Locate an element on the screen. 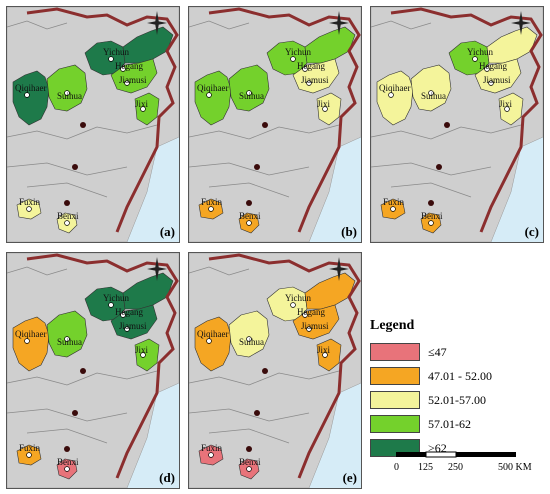 This screenshot has width=550, height=494. legend-label: 47.01 - 52.00 is located at coordinates (460, 375).